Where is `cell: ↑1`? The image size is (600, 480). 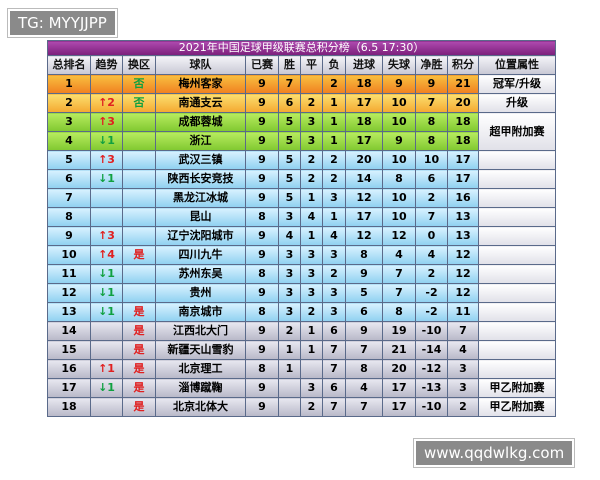
cell: ↑1 is located at coordinates (106, 369).